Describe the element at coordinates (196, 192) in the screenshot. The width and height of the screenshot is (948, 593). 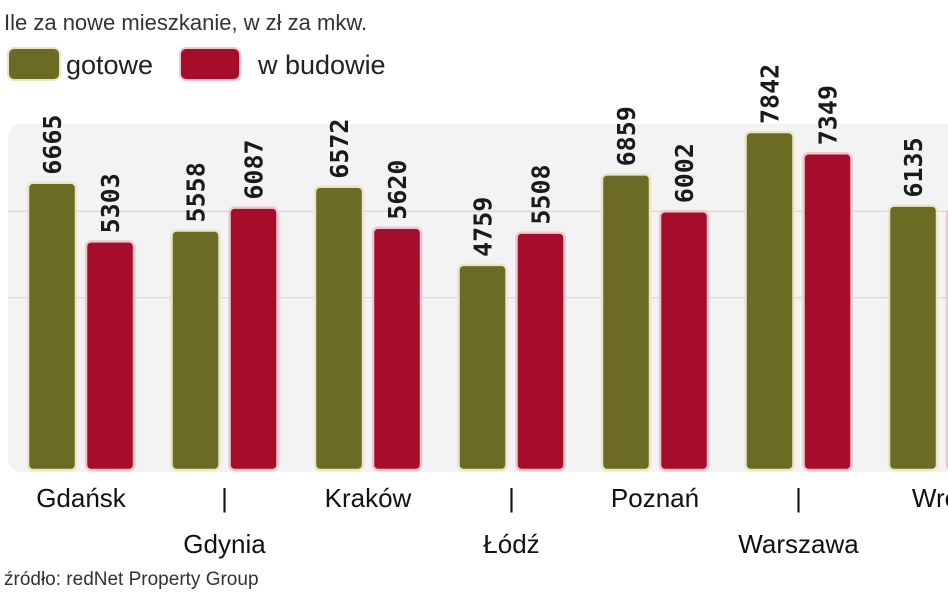
I see `data-label: 5558` at that location.